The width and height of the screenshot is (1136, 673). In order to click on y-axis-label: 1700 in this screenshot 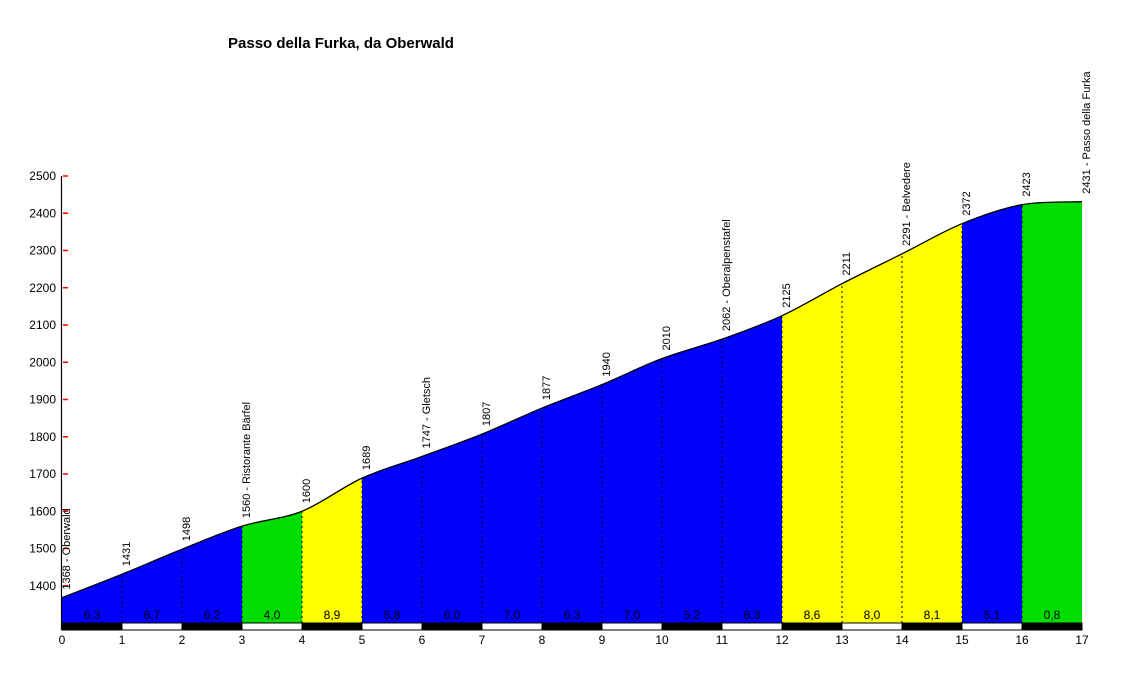, I will do `click(42, 474)`.